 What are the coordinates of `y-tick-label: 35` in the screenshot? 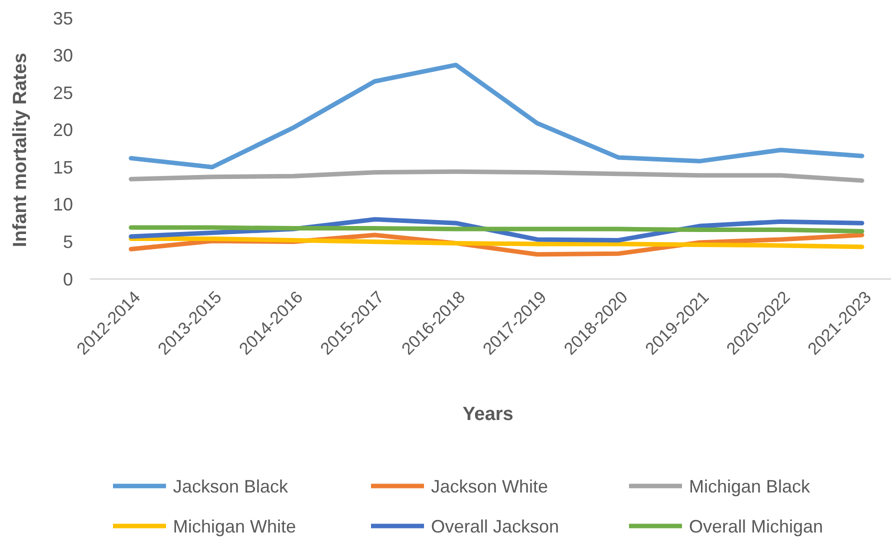 It's located at (62, 18).